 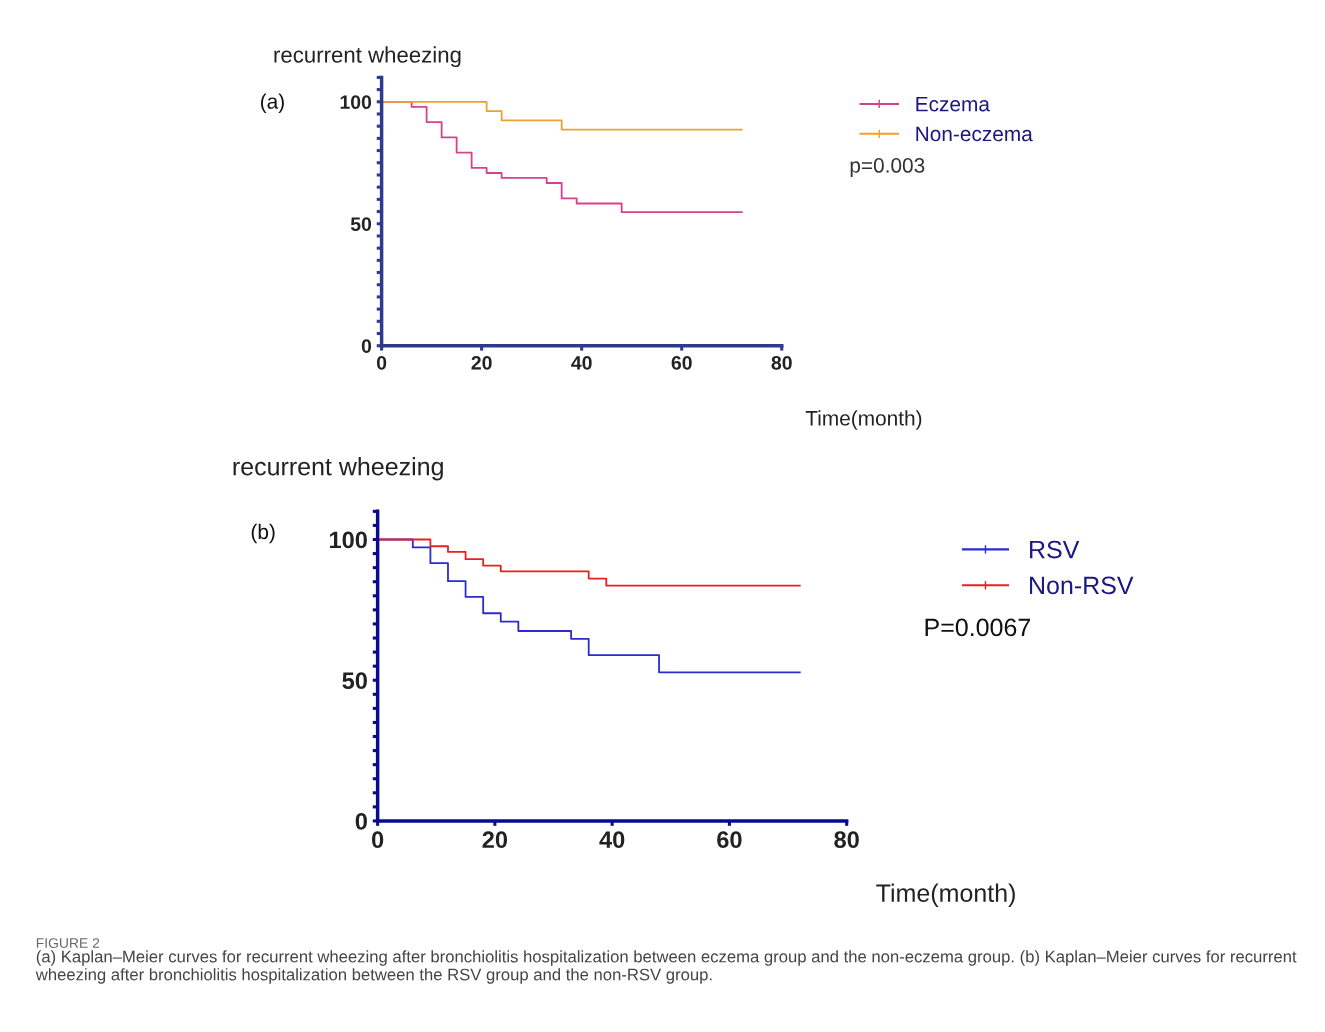 What do you see at coordinates (974, 134) in the screenshot?
I see `legend-label: Non-eczema` at bounding box center [974, 134].